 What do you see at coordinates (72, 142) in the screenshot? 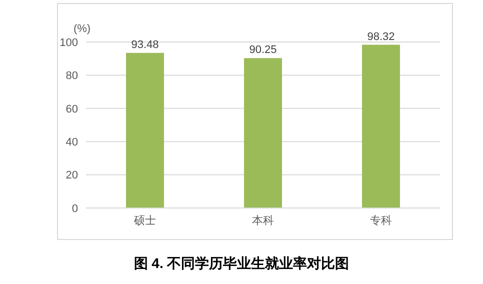
I see `y-tick-label: 40` at bounding box center [72, 142].